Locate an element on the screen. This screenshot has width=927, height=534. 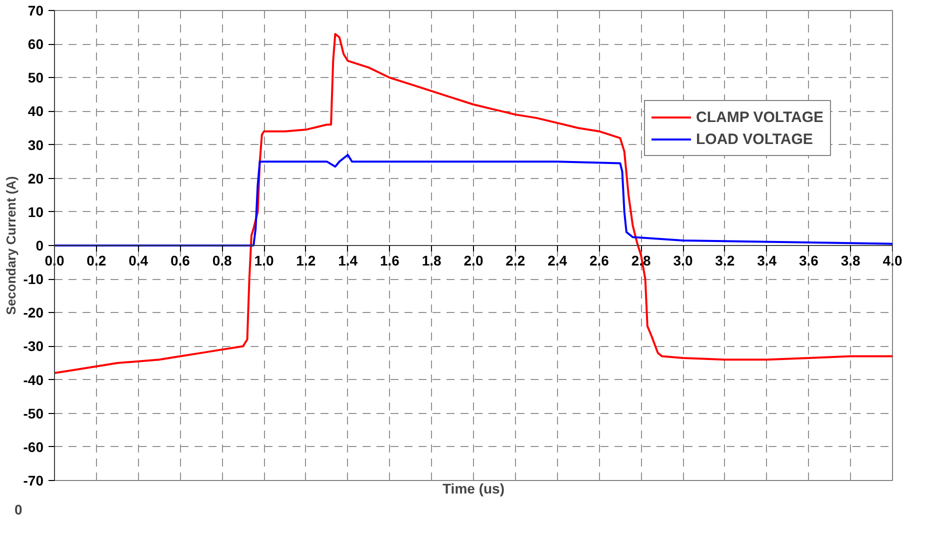
x-tick-label: 2.6 is located at coordinates (599, 260).